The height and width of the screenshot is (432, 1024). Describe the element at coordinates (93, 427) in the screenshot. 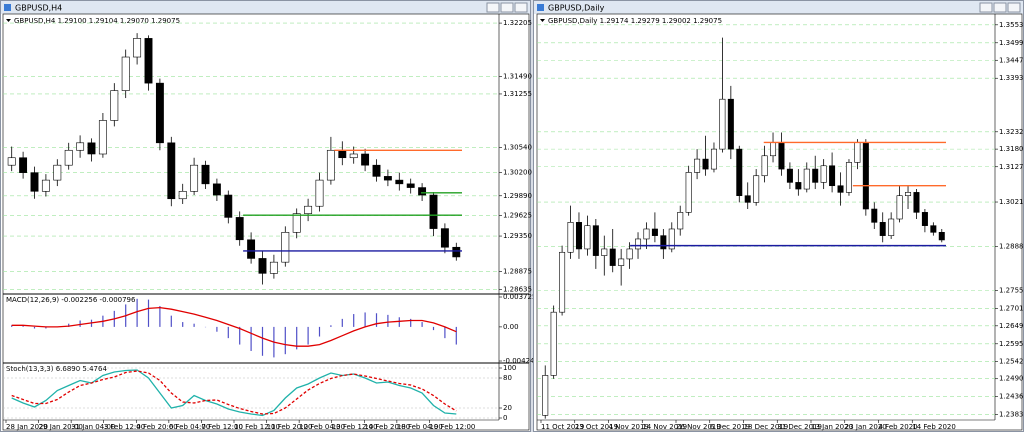

I see `x-tick-label: 31 Jan 04:00` at that location.